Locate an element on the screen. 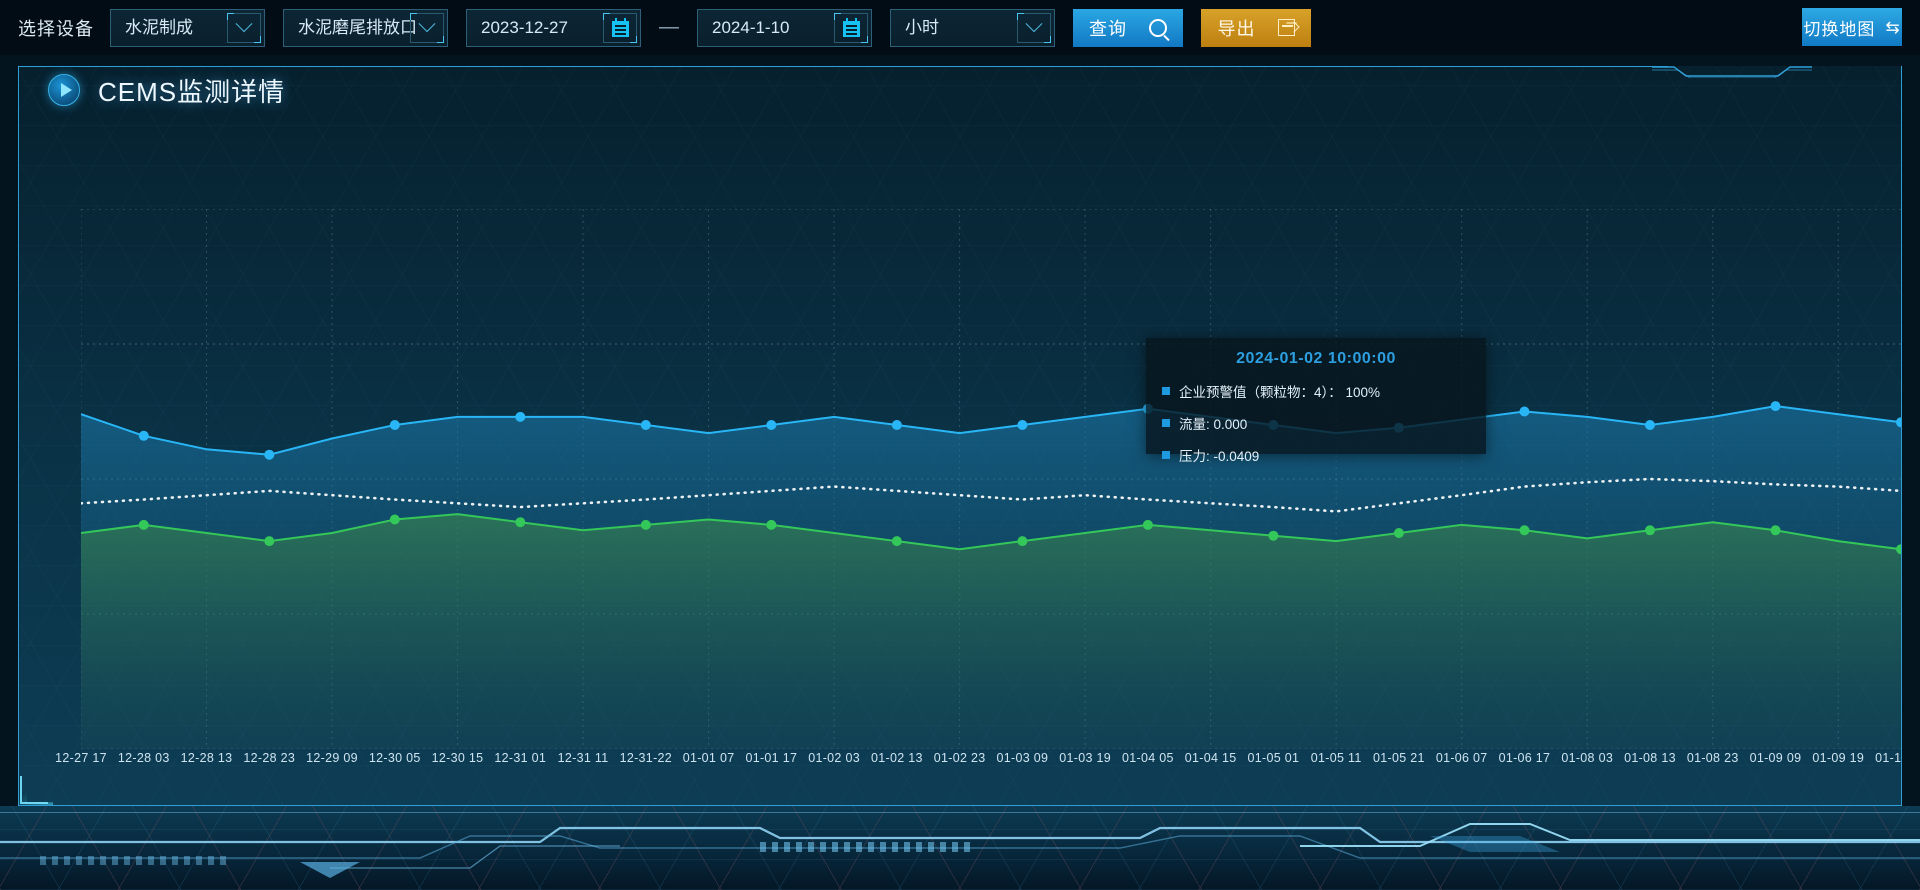  x-axis-tick: 12-31-22 is located at coordinates (646, 758).